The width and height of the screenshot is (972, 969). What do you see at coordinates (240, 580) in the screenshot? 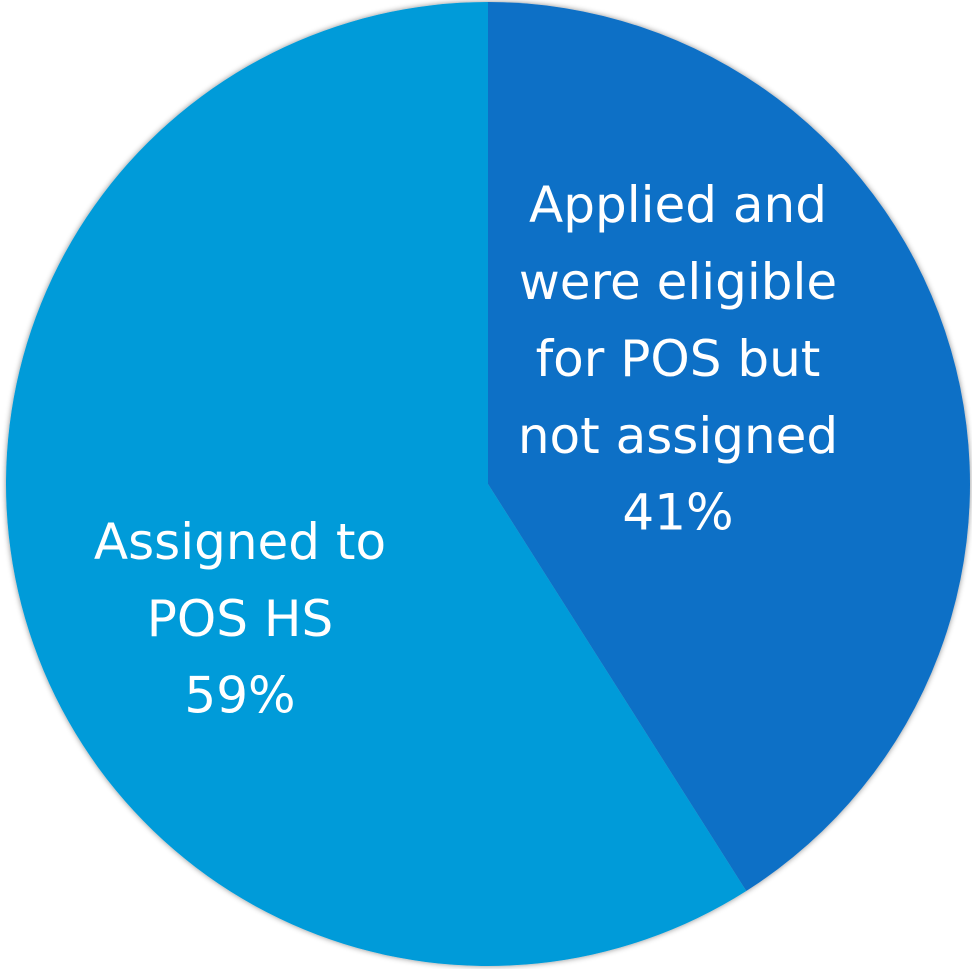
I see `slice-label: Assigned to POS HS` at bounding box center [240, 580].